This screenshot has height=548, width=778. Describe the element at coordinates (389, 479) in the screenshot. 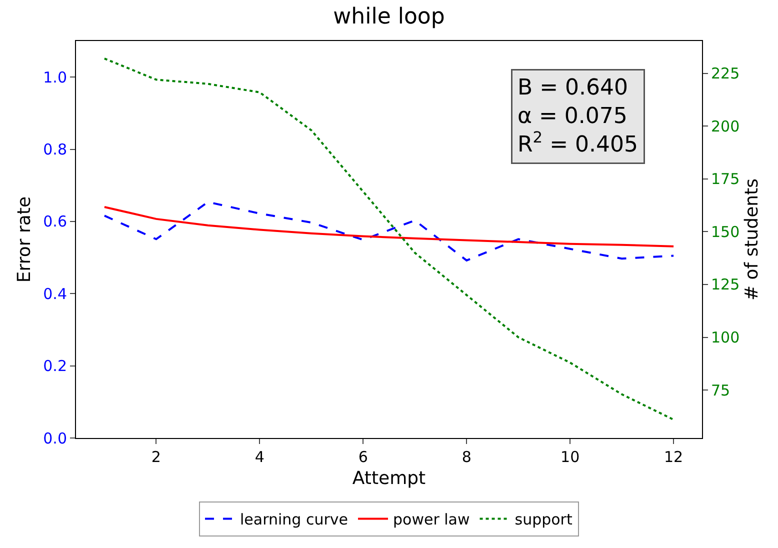

I see `x-axis-title: Attempt` at that location.